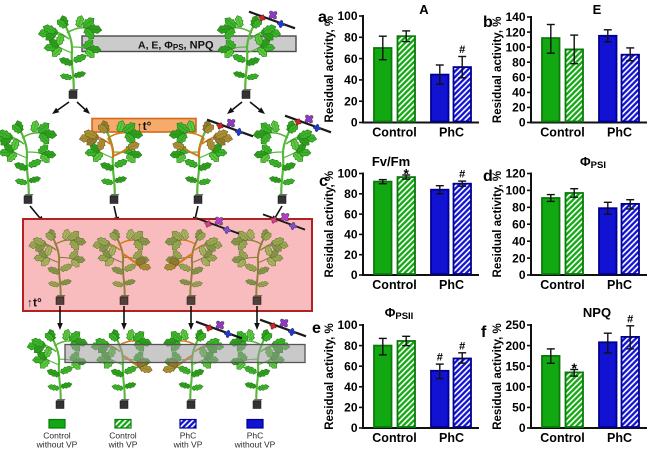 The image size is (650, 465). What do you see at coordinates (515, 17) in the screenshot?
I see `svg-text: 140` at bounding box center [515, 17].